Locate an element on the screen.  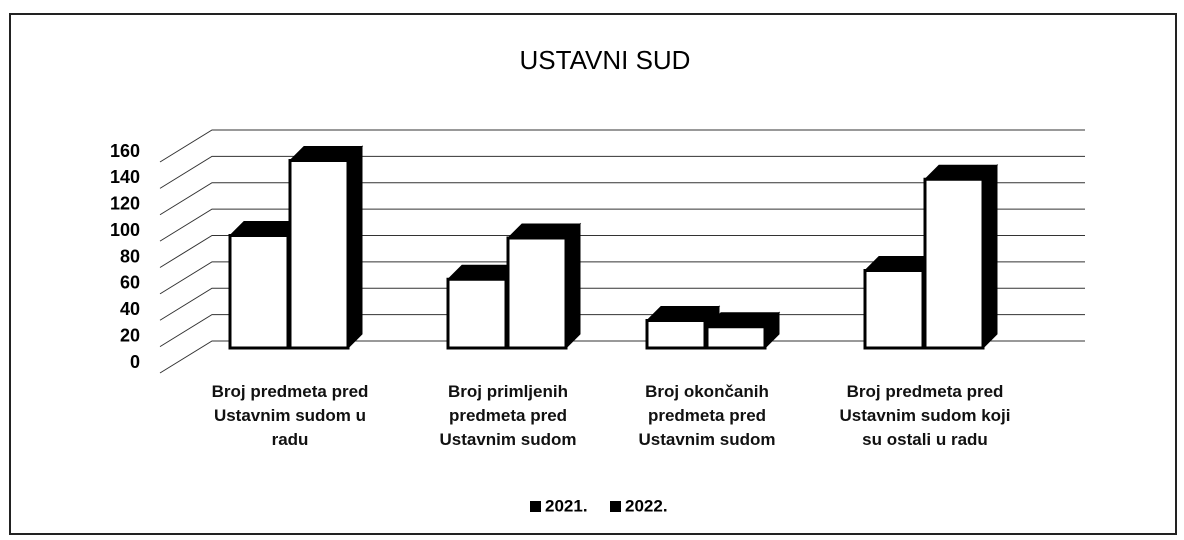
legend-label: 2021. is located at coordinates (566, 505).